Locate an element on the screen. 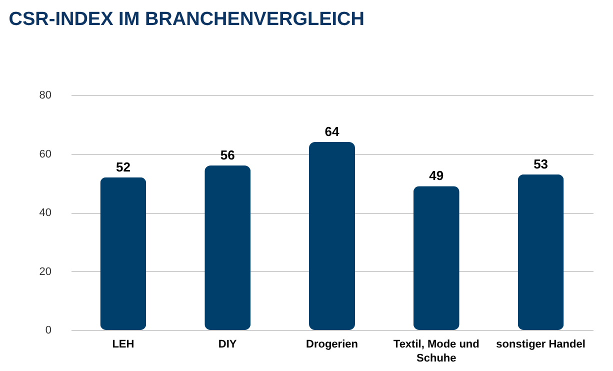 The height and width of the screenshot is (371, 613). y-tick-label: 80 is located at coordinates (45, 96).